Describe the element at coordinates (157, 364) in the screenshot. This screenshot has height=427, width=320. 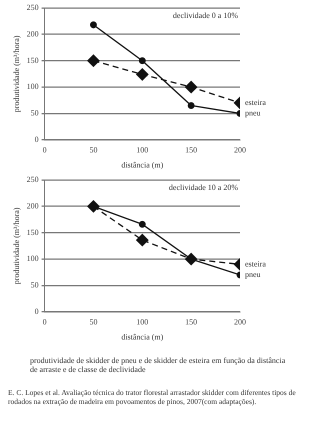
I see `text: produtividade de skidder de pneu e de skidder de esteira em função da distância de arraste e de classe de declividade` at that location.